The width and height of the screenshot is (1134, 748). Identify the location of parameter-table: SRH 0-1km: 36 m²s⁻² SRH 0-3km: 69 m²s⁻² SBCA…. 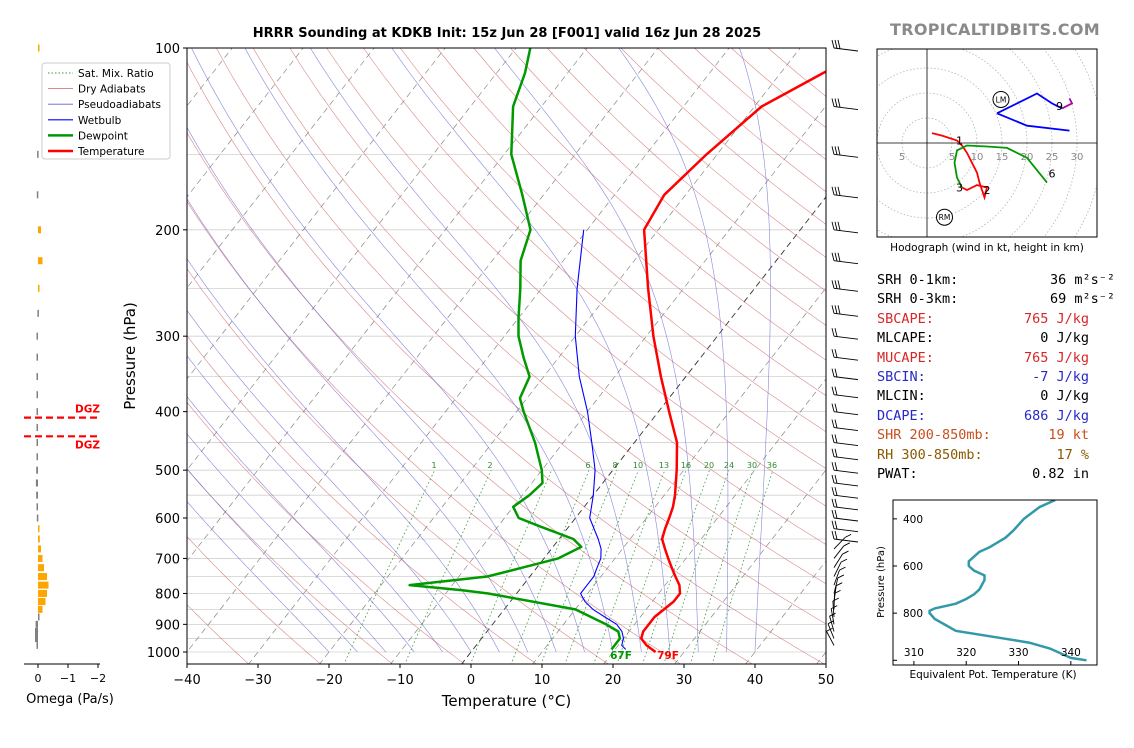
(996, 377).